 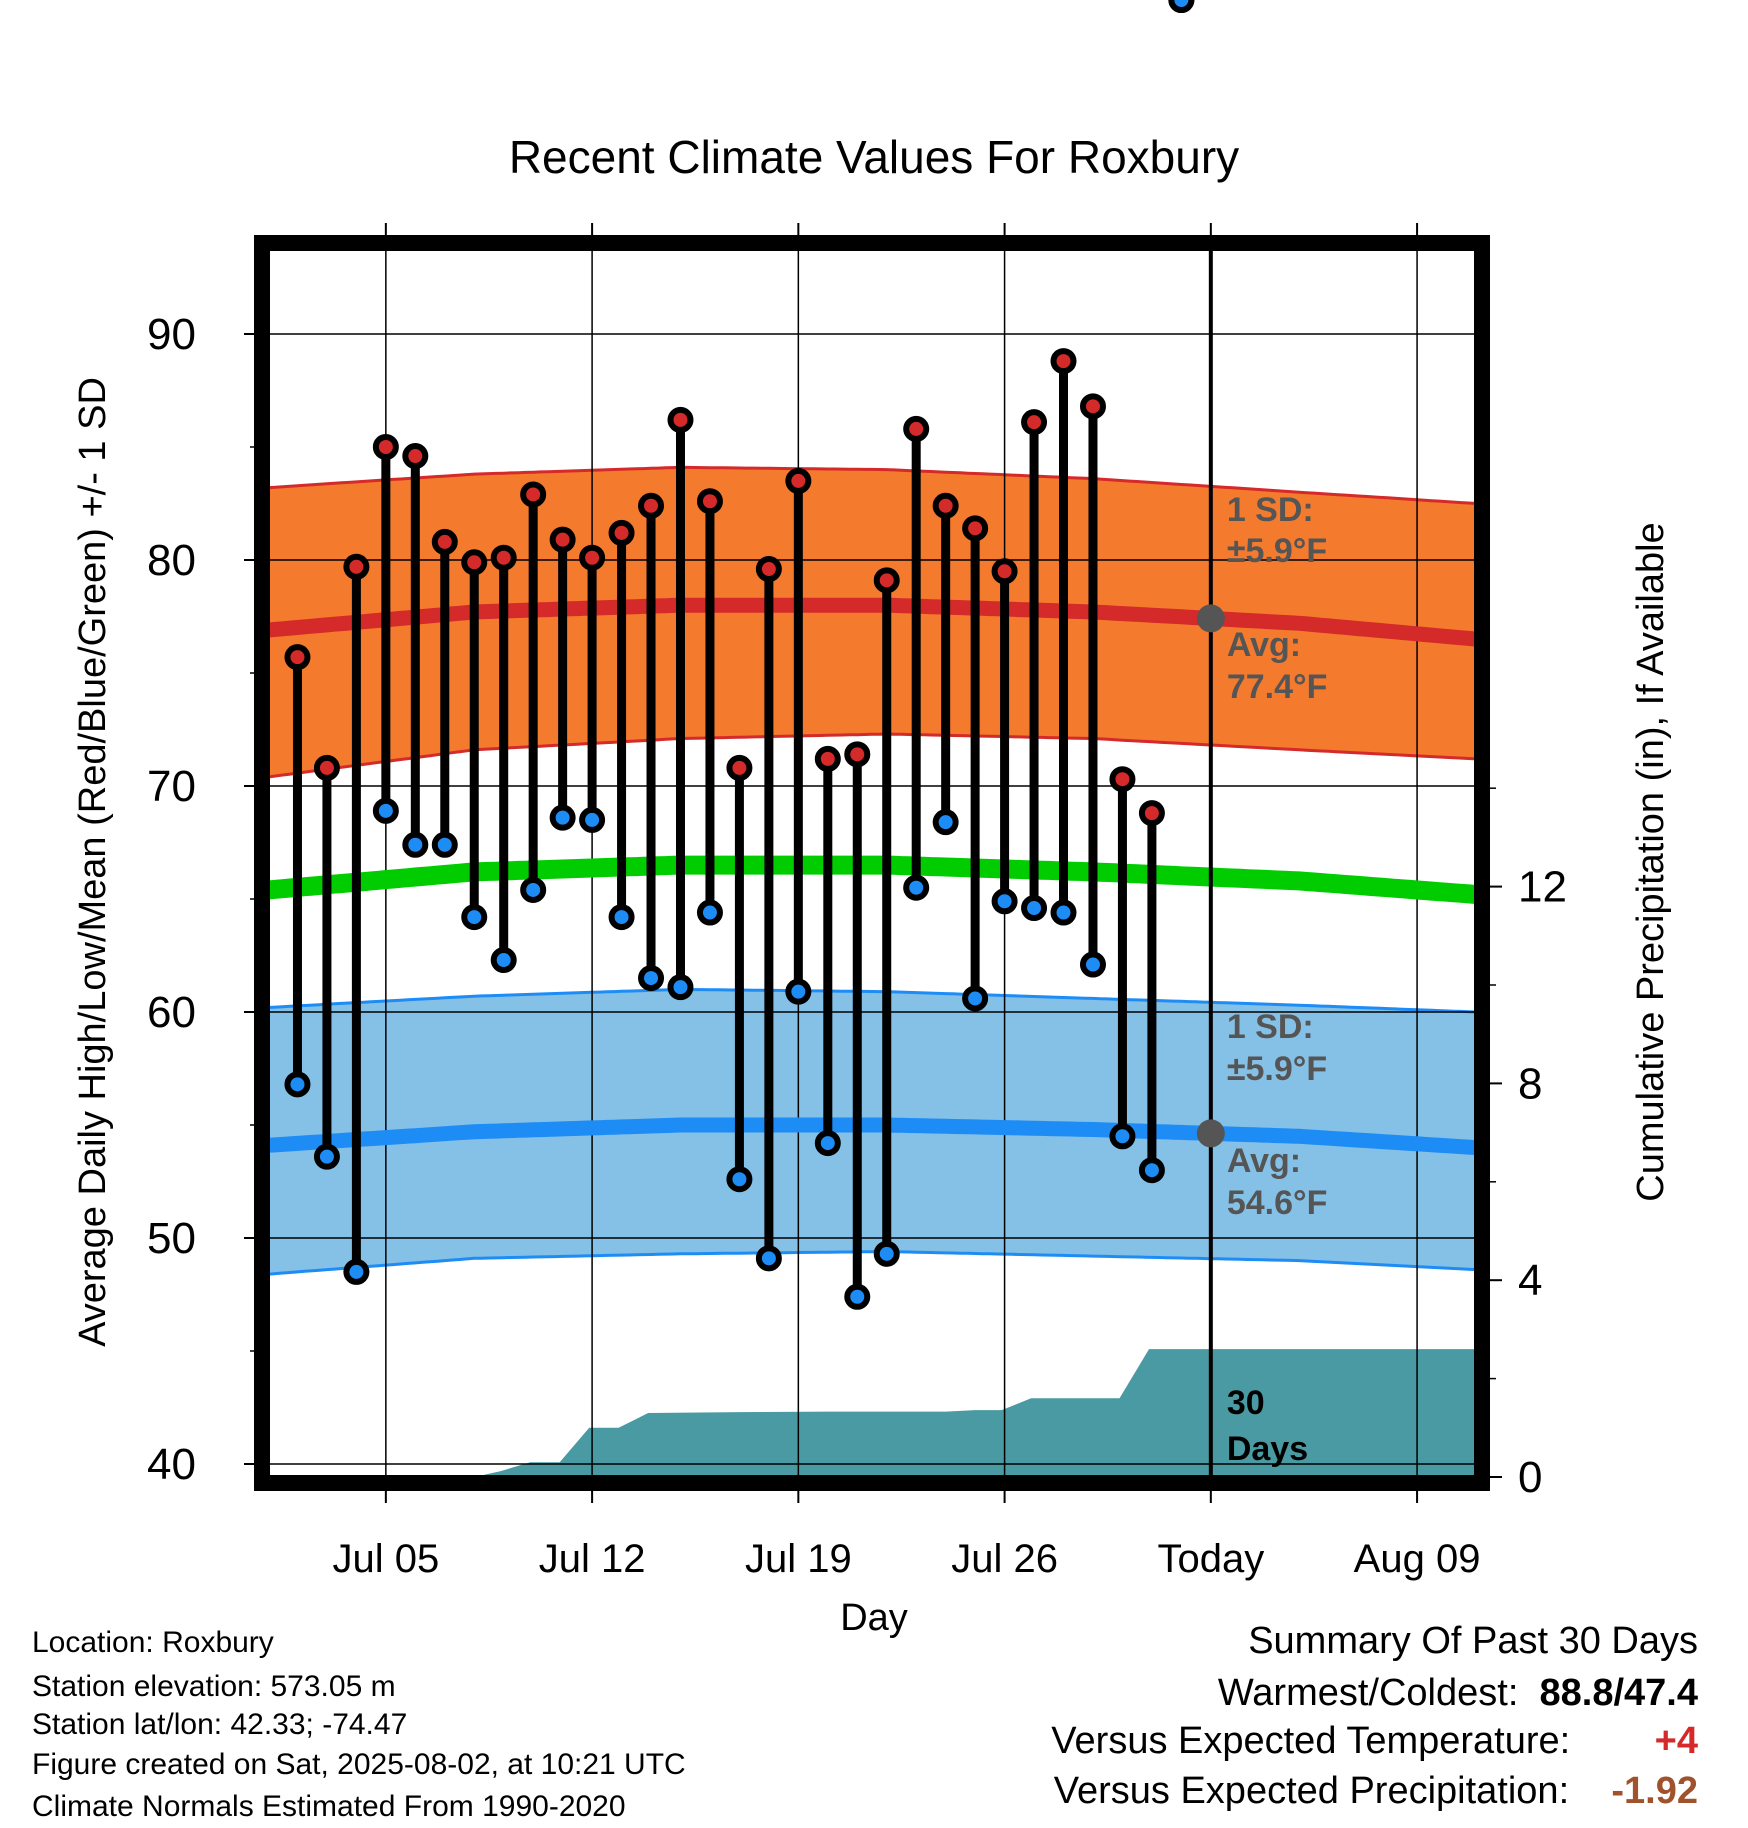 What do you see at coordinates (385, 1559) in the screenshot?
I see `x-tick-label: Jul 05` at bounding box center [385, 1559].